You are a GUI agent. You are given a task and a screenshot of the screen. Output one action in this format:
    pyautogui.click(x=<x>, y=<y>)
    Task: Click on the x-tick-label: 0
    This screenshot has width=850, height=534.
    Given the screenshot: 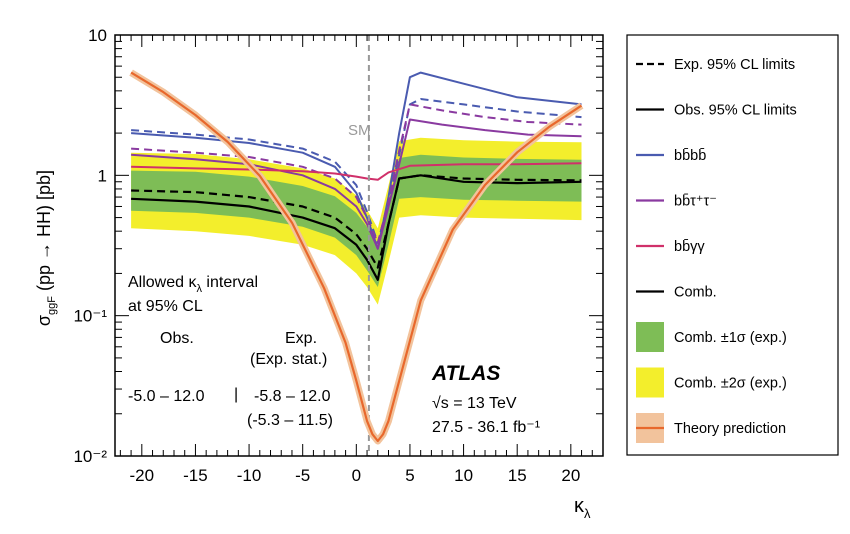 What is the action you would take?
    pyautogui.click(x=356, y=475)
    